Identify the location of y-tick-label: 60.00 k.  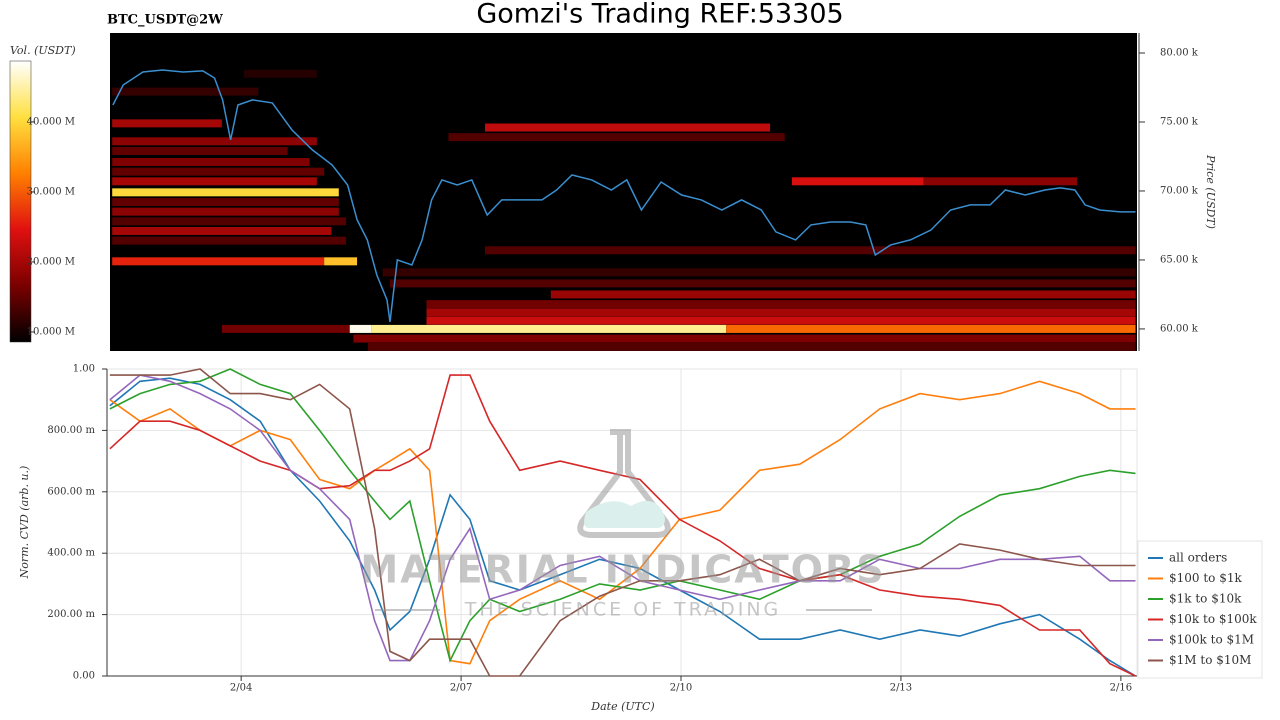
(1179, 328).